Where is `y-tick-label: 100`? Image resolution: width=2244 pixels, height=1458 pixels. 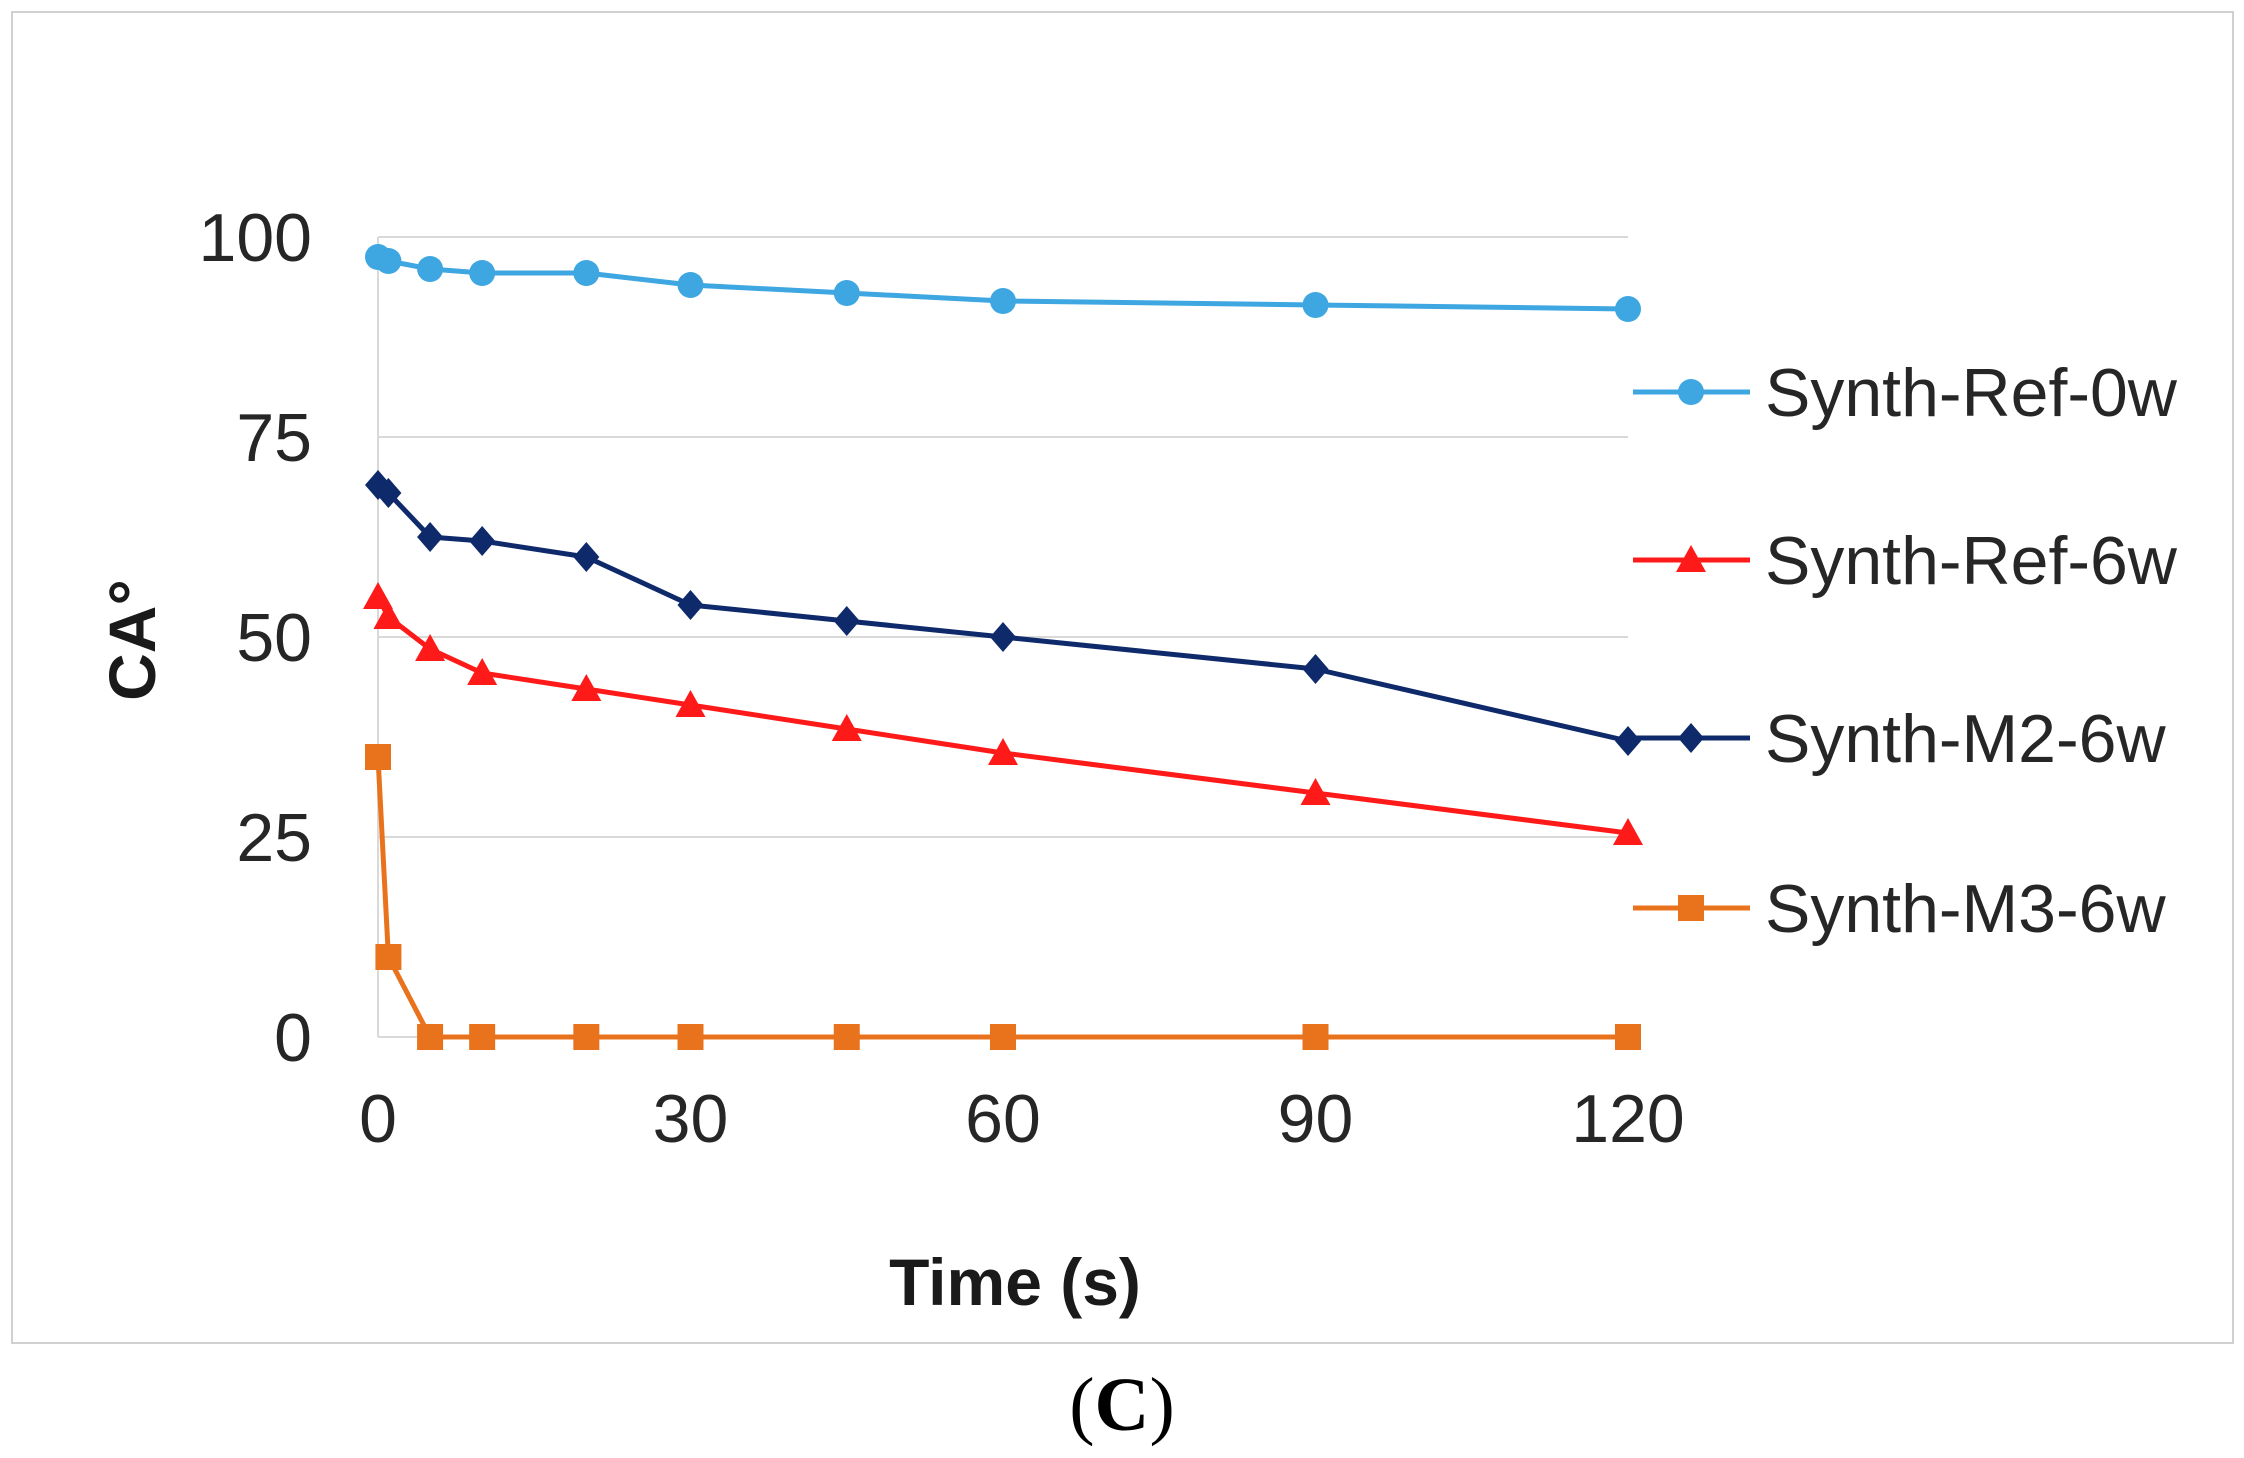 y-tick-label: 100 is located at coordinates (255, 238).